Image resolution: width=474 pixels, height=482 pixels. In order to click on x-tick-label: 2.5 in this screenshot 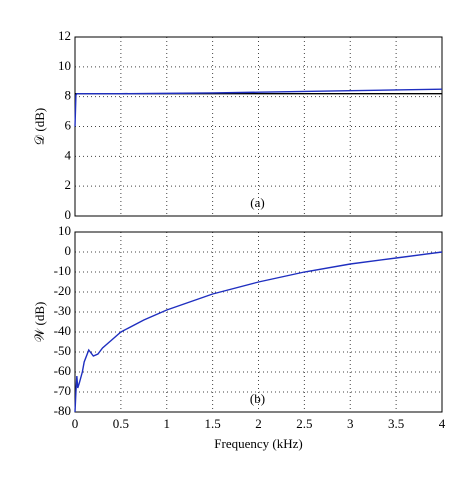, I will do `click(304, 423)`.